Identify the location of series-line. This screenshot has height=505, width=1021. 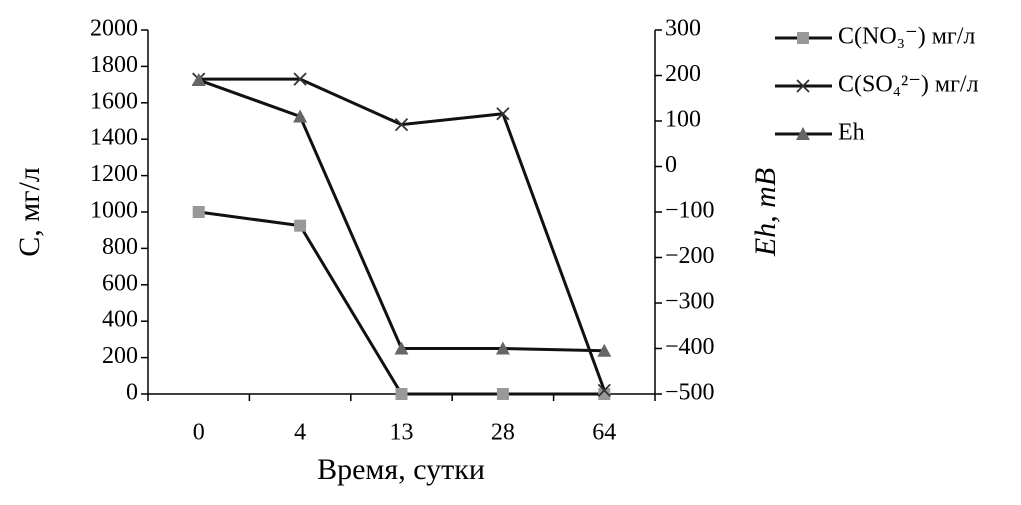
(401, 303).